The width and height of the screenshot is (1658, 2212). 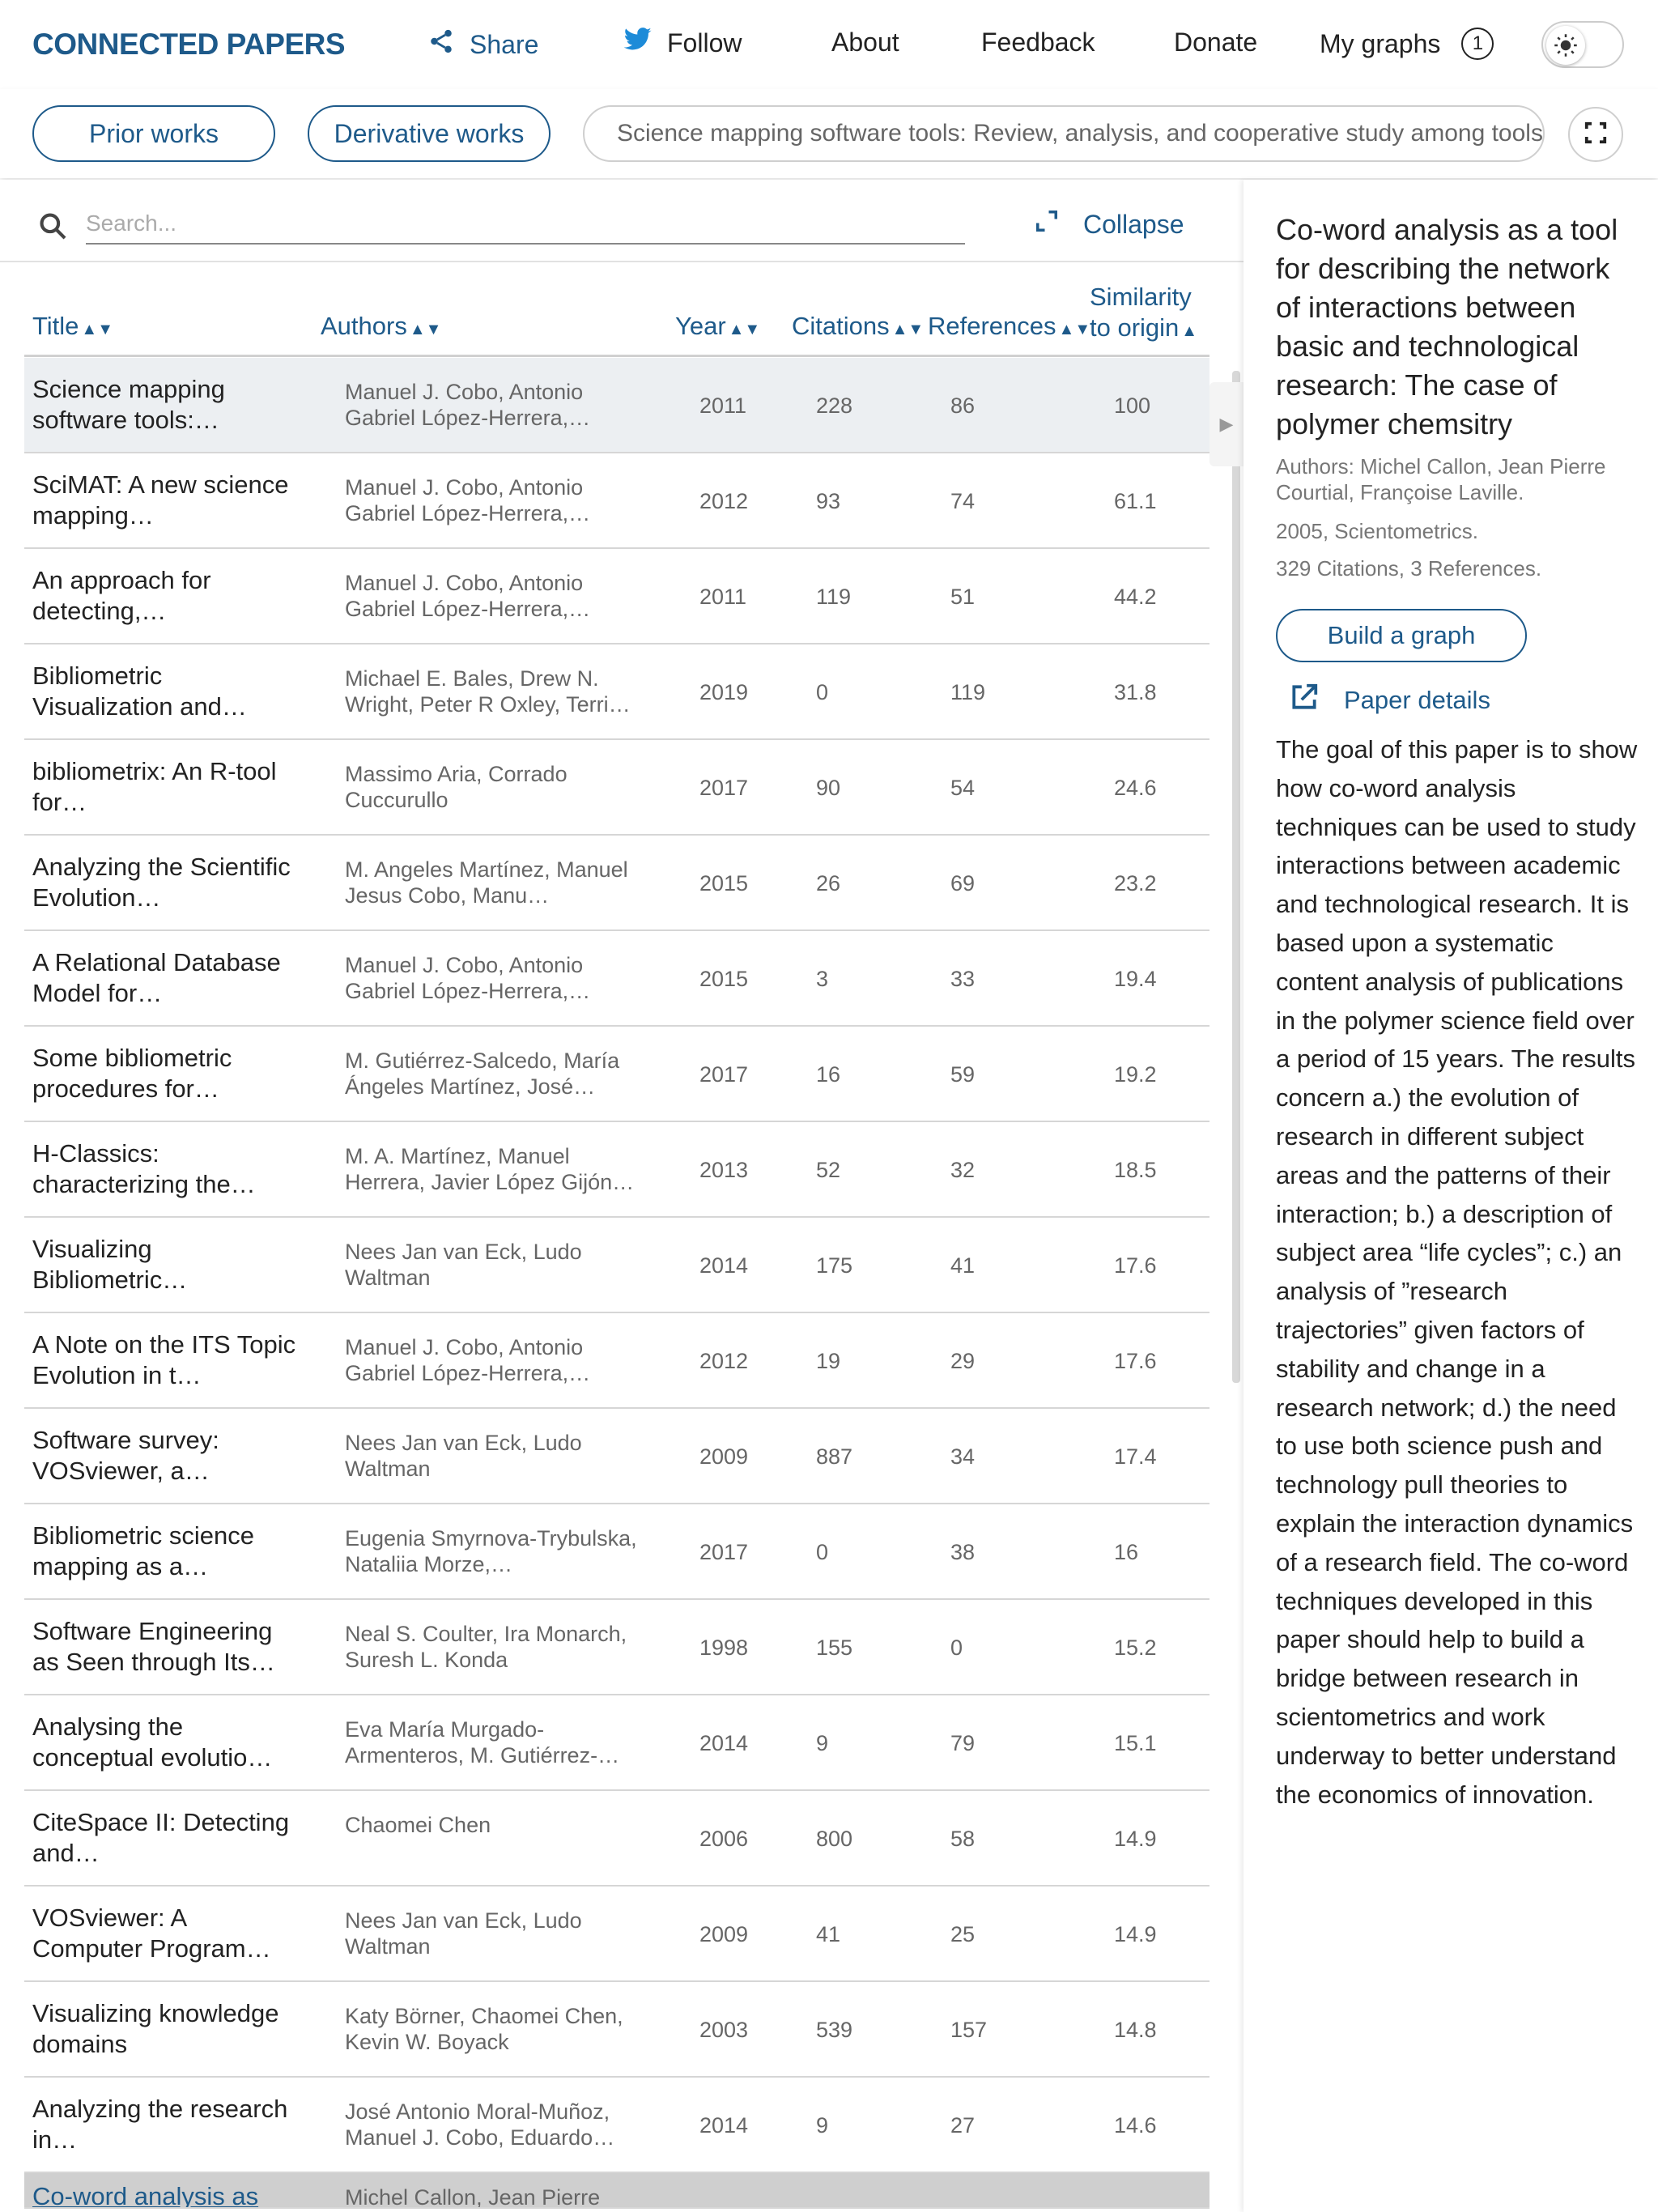 I want to click on header-year: Year ▲▼, so click(x=717, y=328).